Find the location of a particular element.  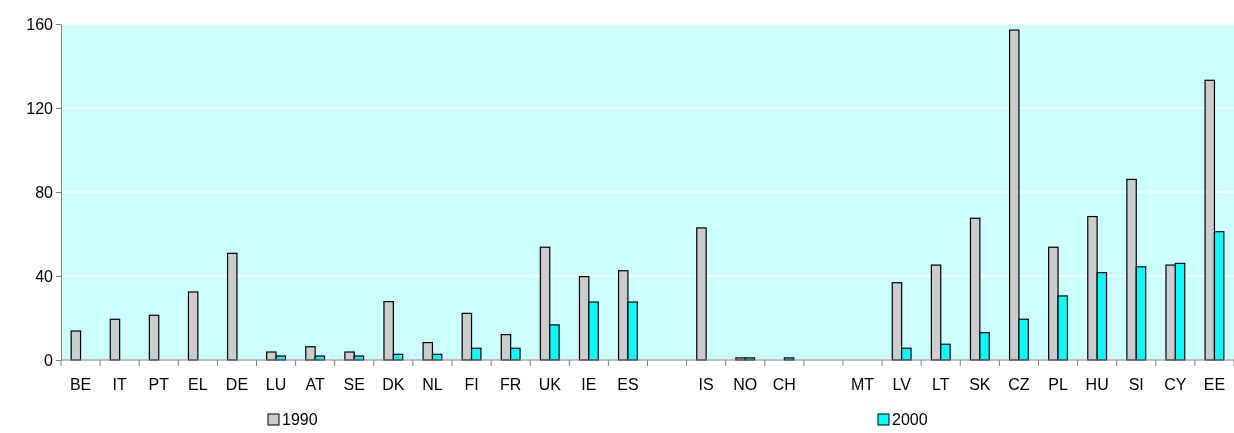

x-tick-label: PL is located at coordinates (1058, 384).